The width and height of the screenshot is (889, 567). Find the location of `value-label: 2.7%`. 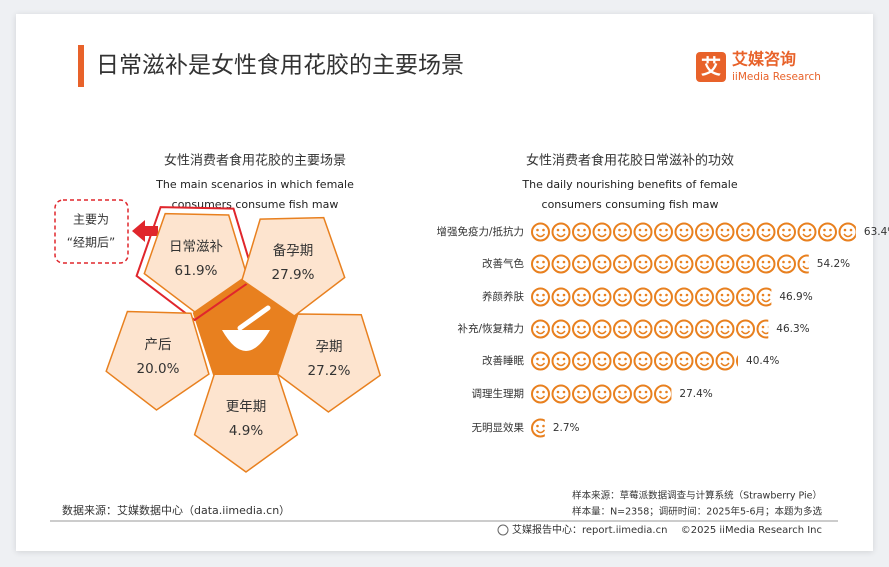

value-label: 2.7% is located at coordinates (566, 428).